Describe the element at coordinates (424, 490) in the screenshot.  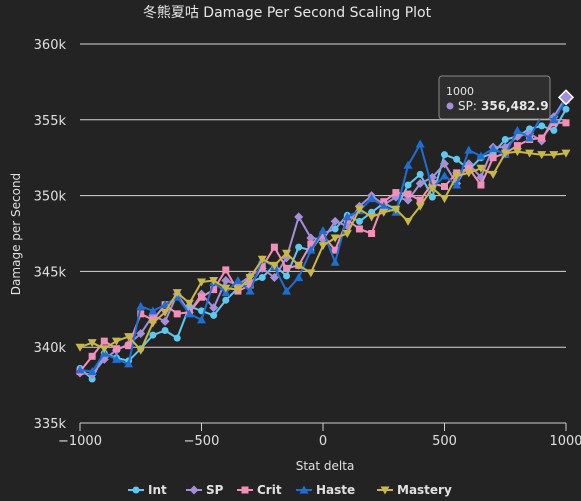
I see `legend-label-mastery: Mastery` at that location.